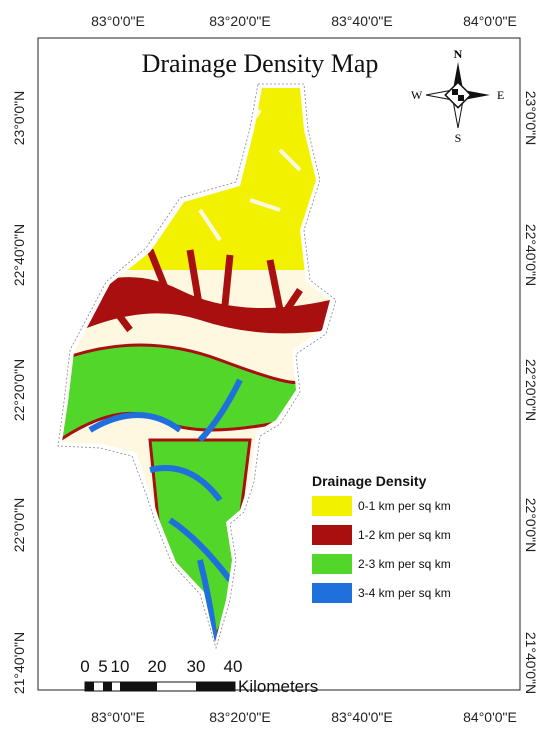 The width and height of the screenshot is (539, 730). I want to click on scale-unit: Kilometers, so click(278, 686).